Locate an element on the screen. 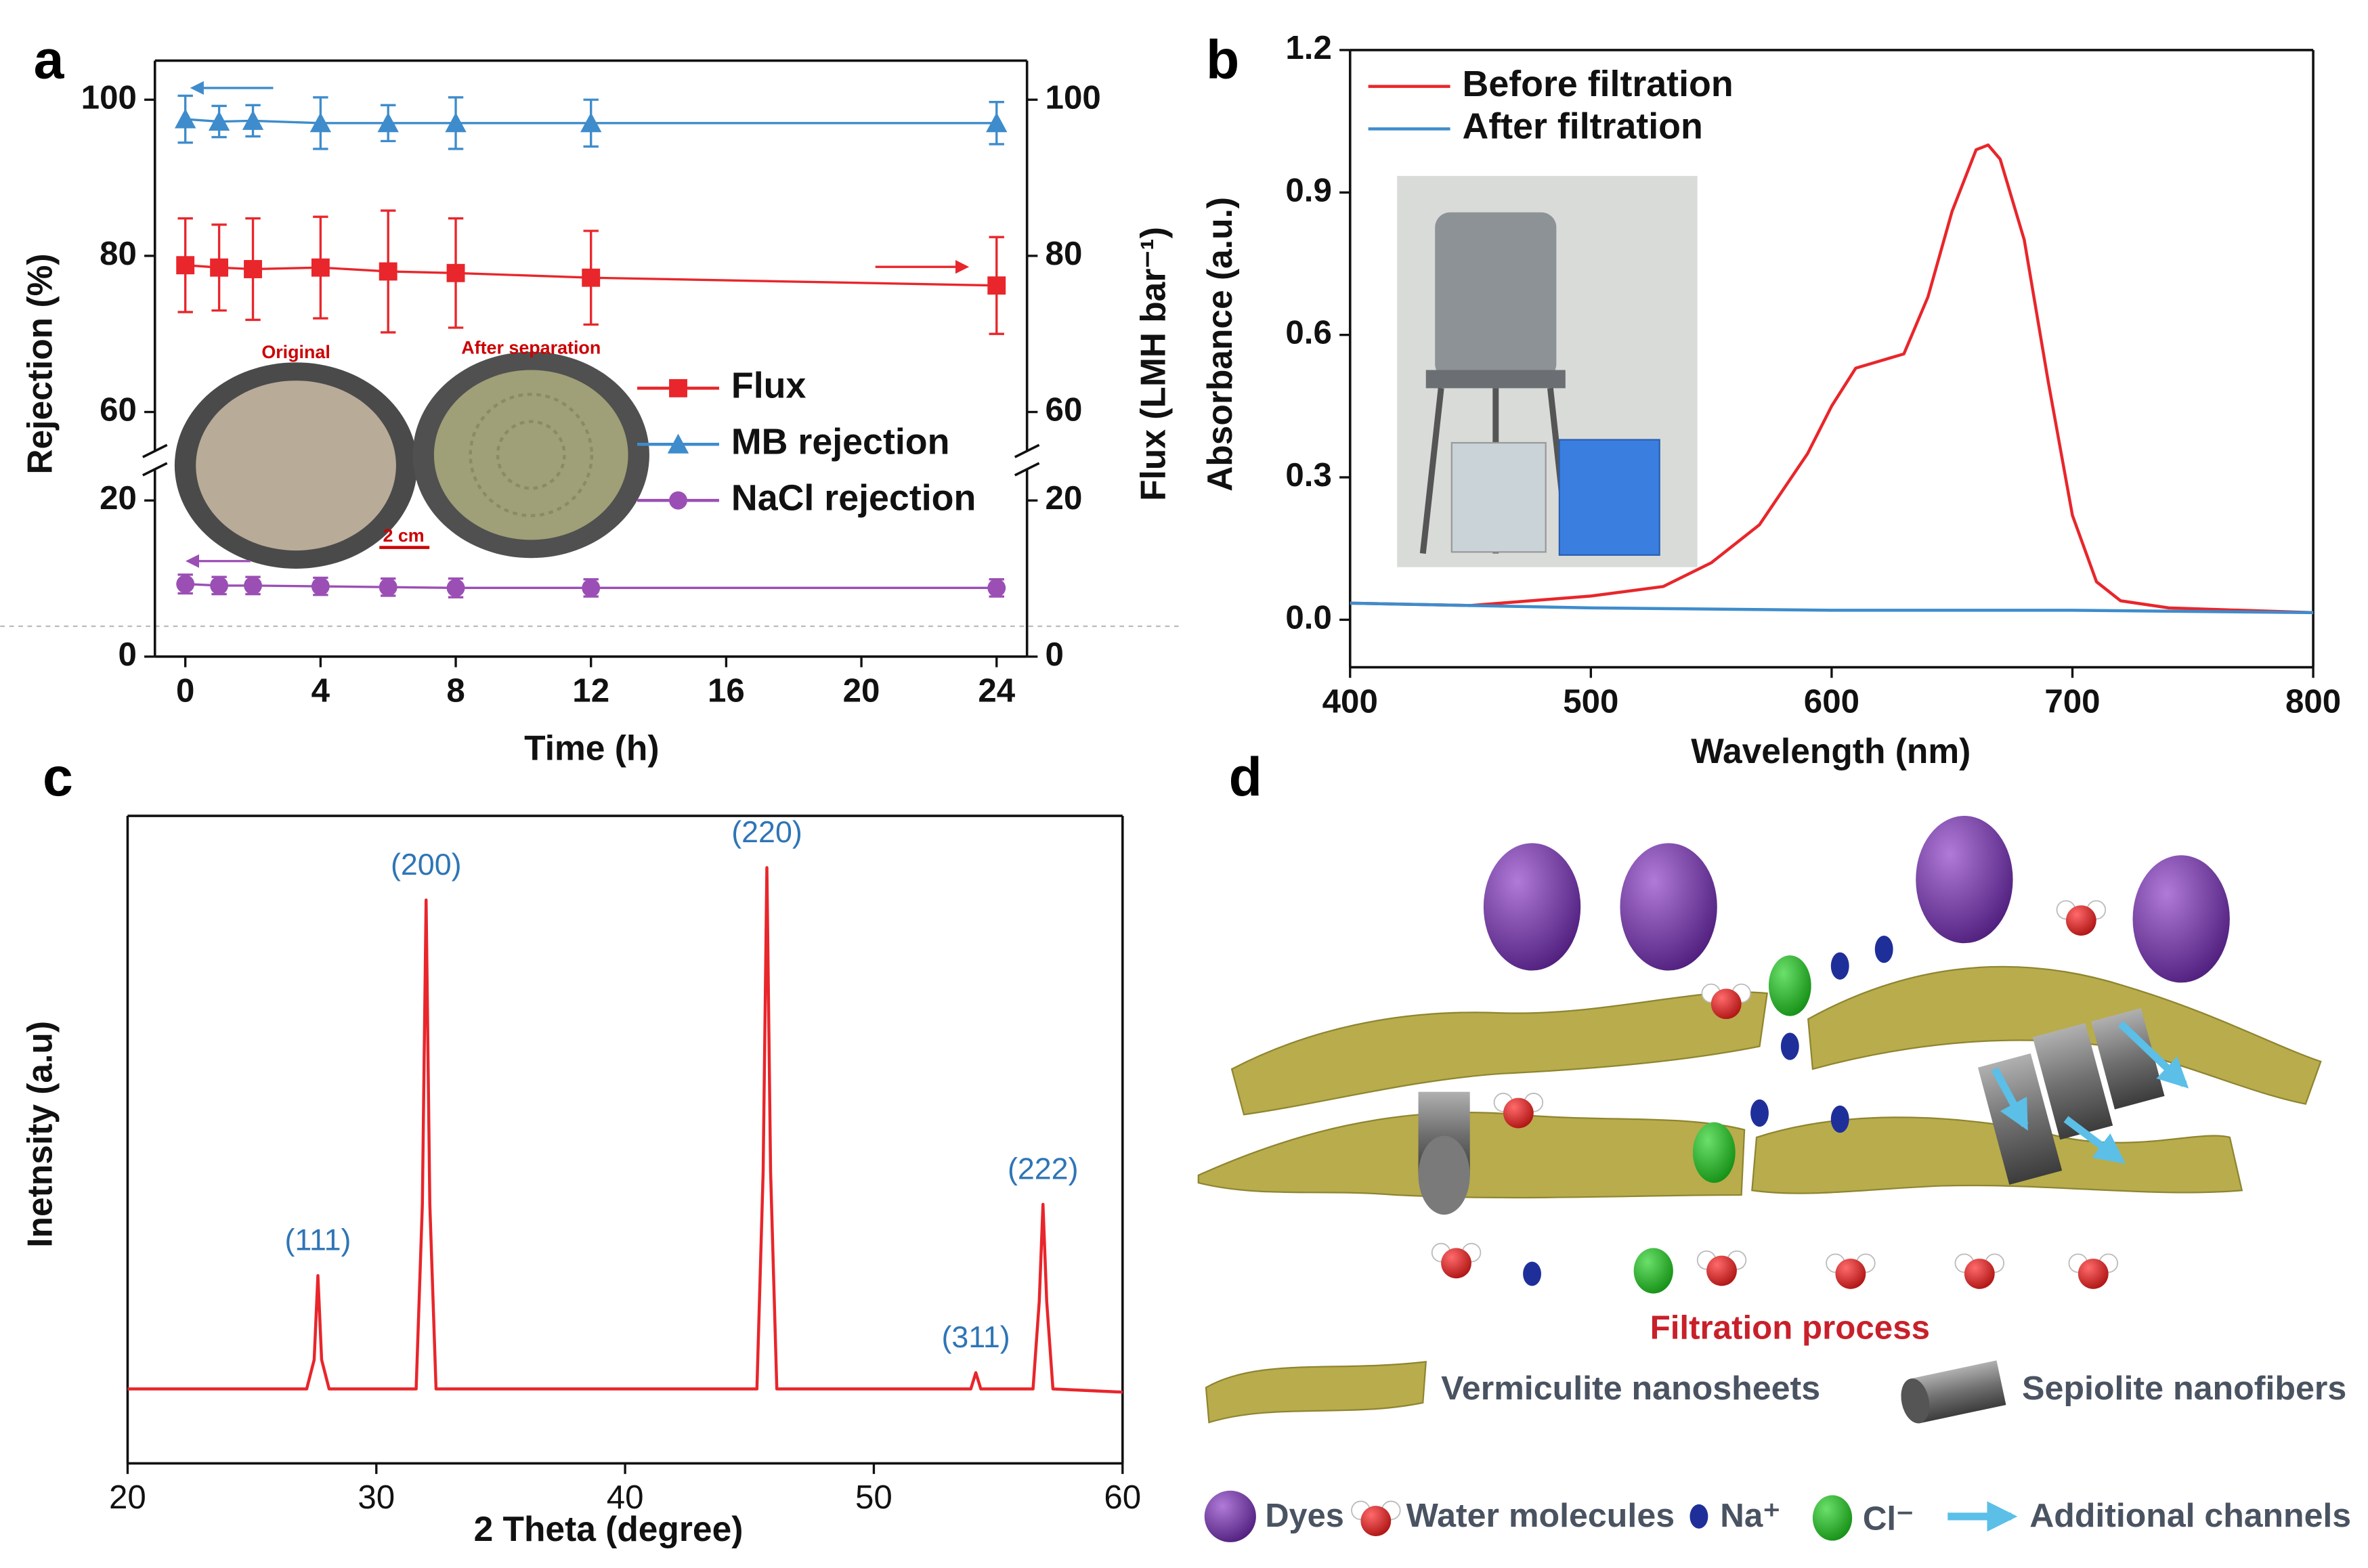 This screenshot has width=2368, height=1568. x-tick-label: 0 is located at coordinates (185, 691).